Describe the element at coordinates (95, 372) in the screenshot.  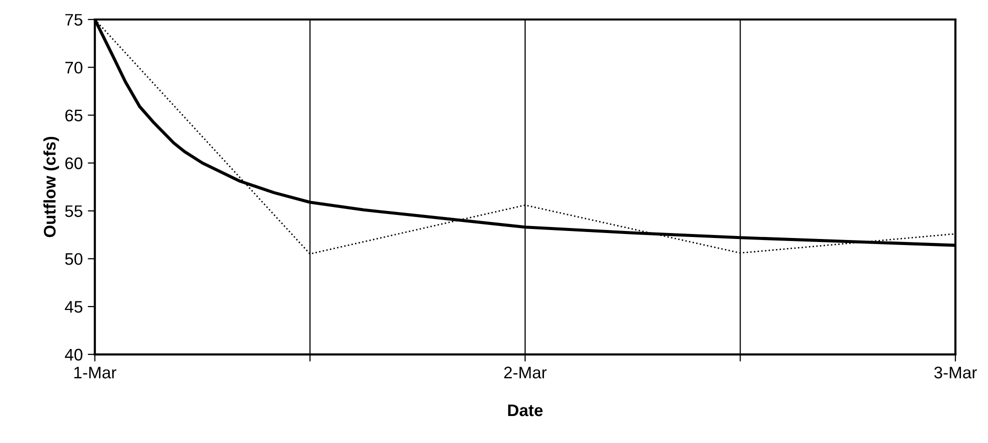
I see `x-tick-label: 1-Mar` at that location.